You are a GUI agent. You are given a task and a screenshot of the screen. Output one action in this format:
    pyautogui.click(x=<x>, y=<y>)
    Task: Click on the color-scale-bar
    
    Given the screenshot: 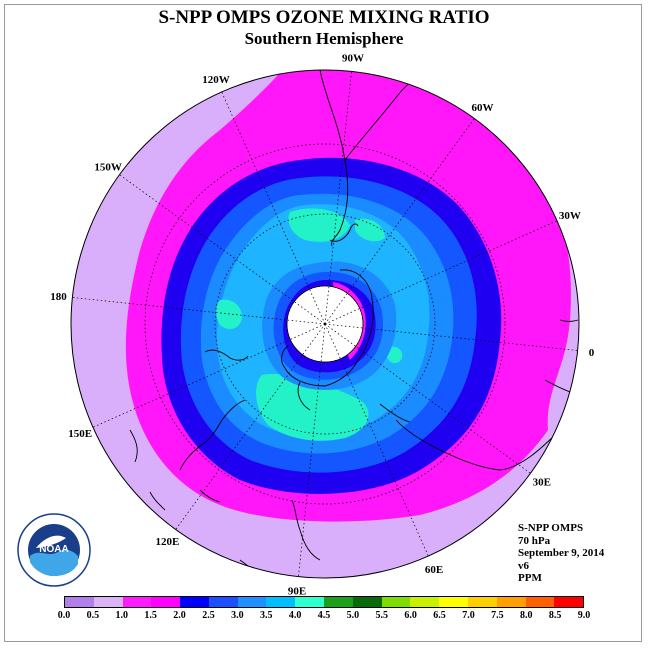 What is the action you would take?
    pyautogui.click(x=324, y=602)
    